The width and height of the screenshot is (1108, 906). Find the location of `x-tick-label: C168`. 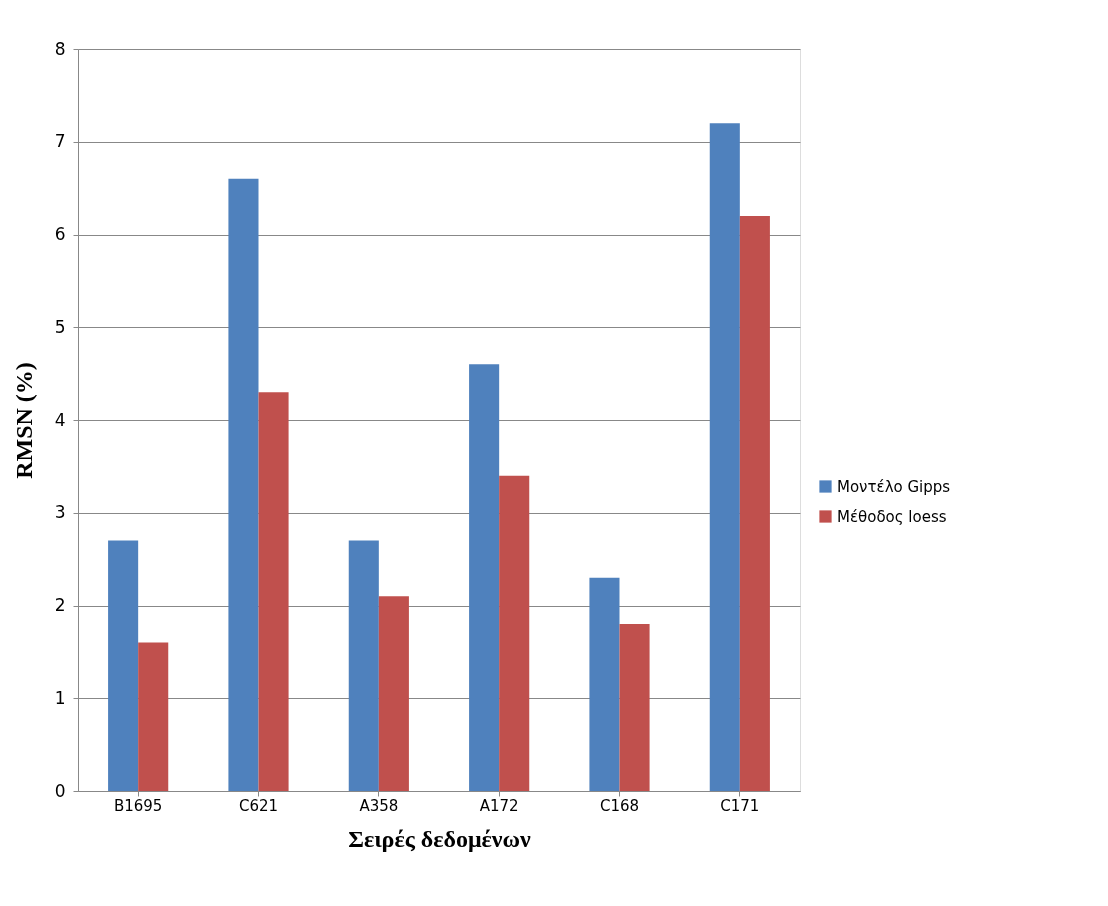

x-tick-label: C168 is located at coordinates (619, 805).